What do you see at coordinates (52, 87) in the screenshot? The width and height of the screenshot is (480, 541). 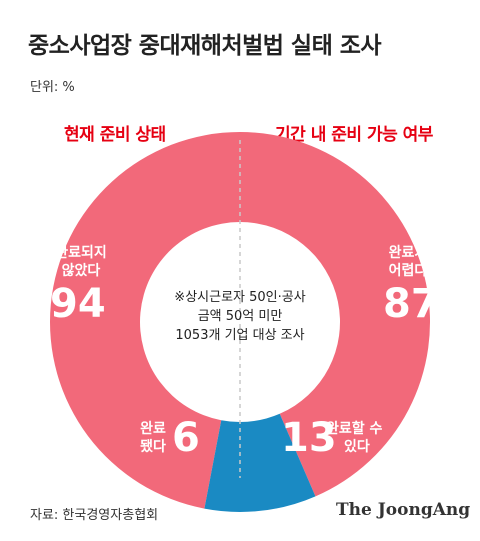 I see `unit-label: 단위: %` at bounding box center [52, 87].